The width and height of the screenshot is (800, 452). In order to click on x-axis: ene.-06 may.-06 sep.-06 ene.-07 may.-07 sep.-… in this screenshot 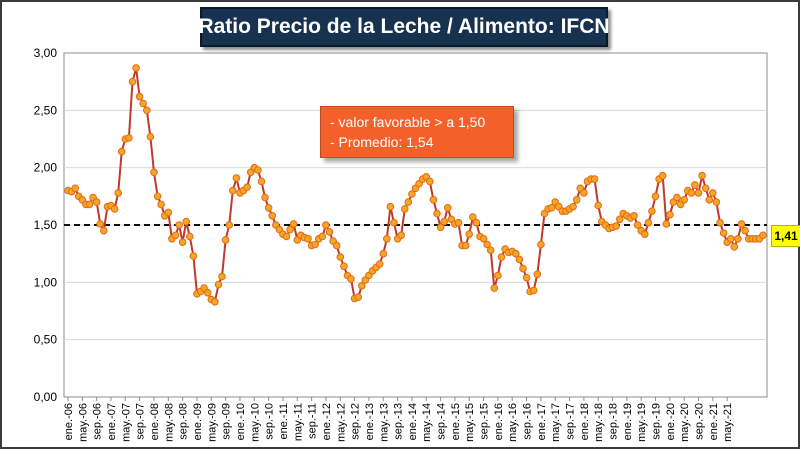, I will do `click(398, 419)`.